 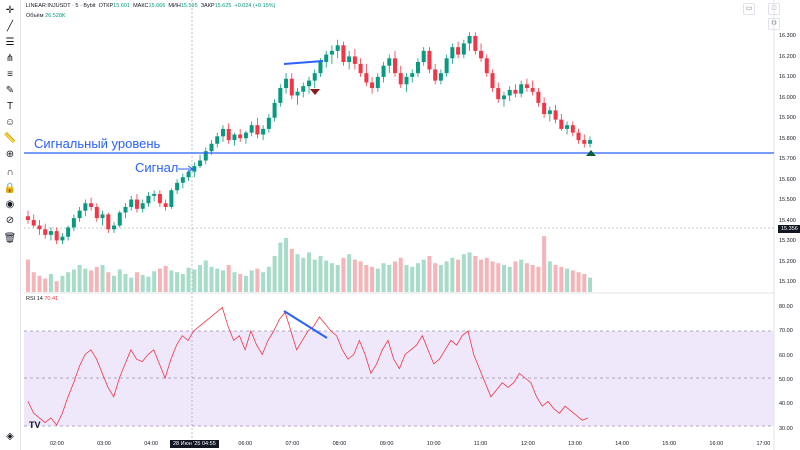 What do you see at coordinates (10, 172) in the screenshot?
I see `magnet-icon: ∩` at bounding box center [10, 172].